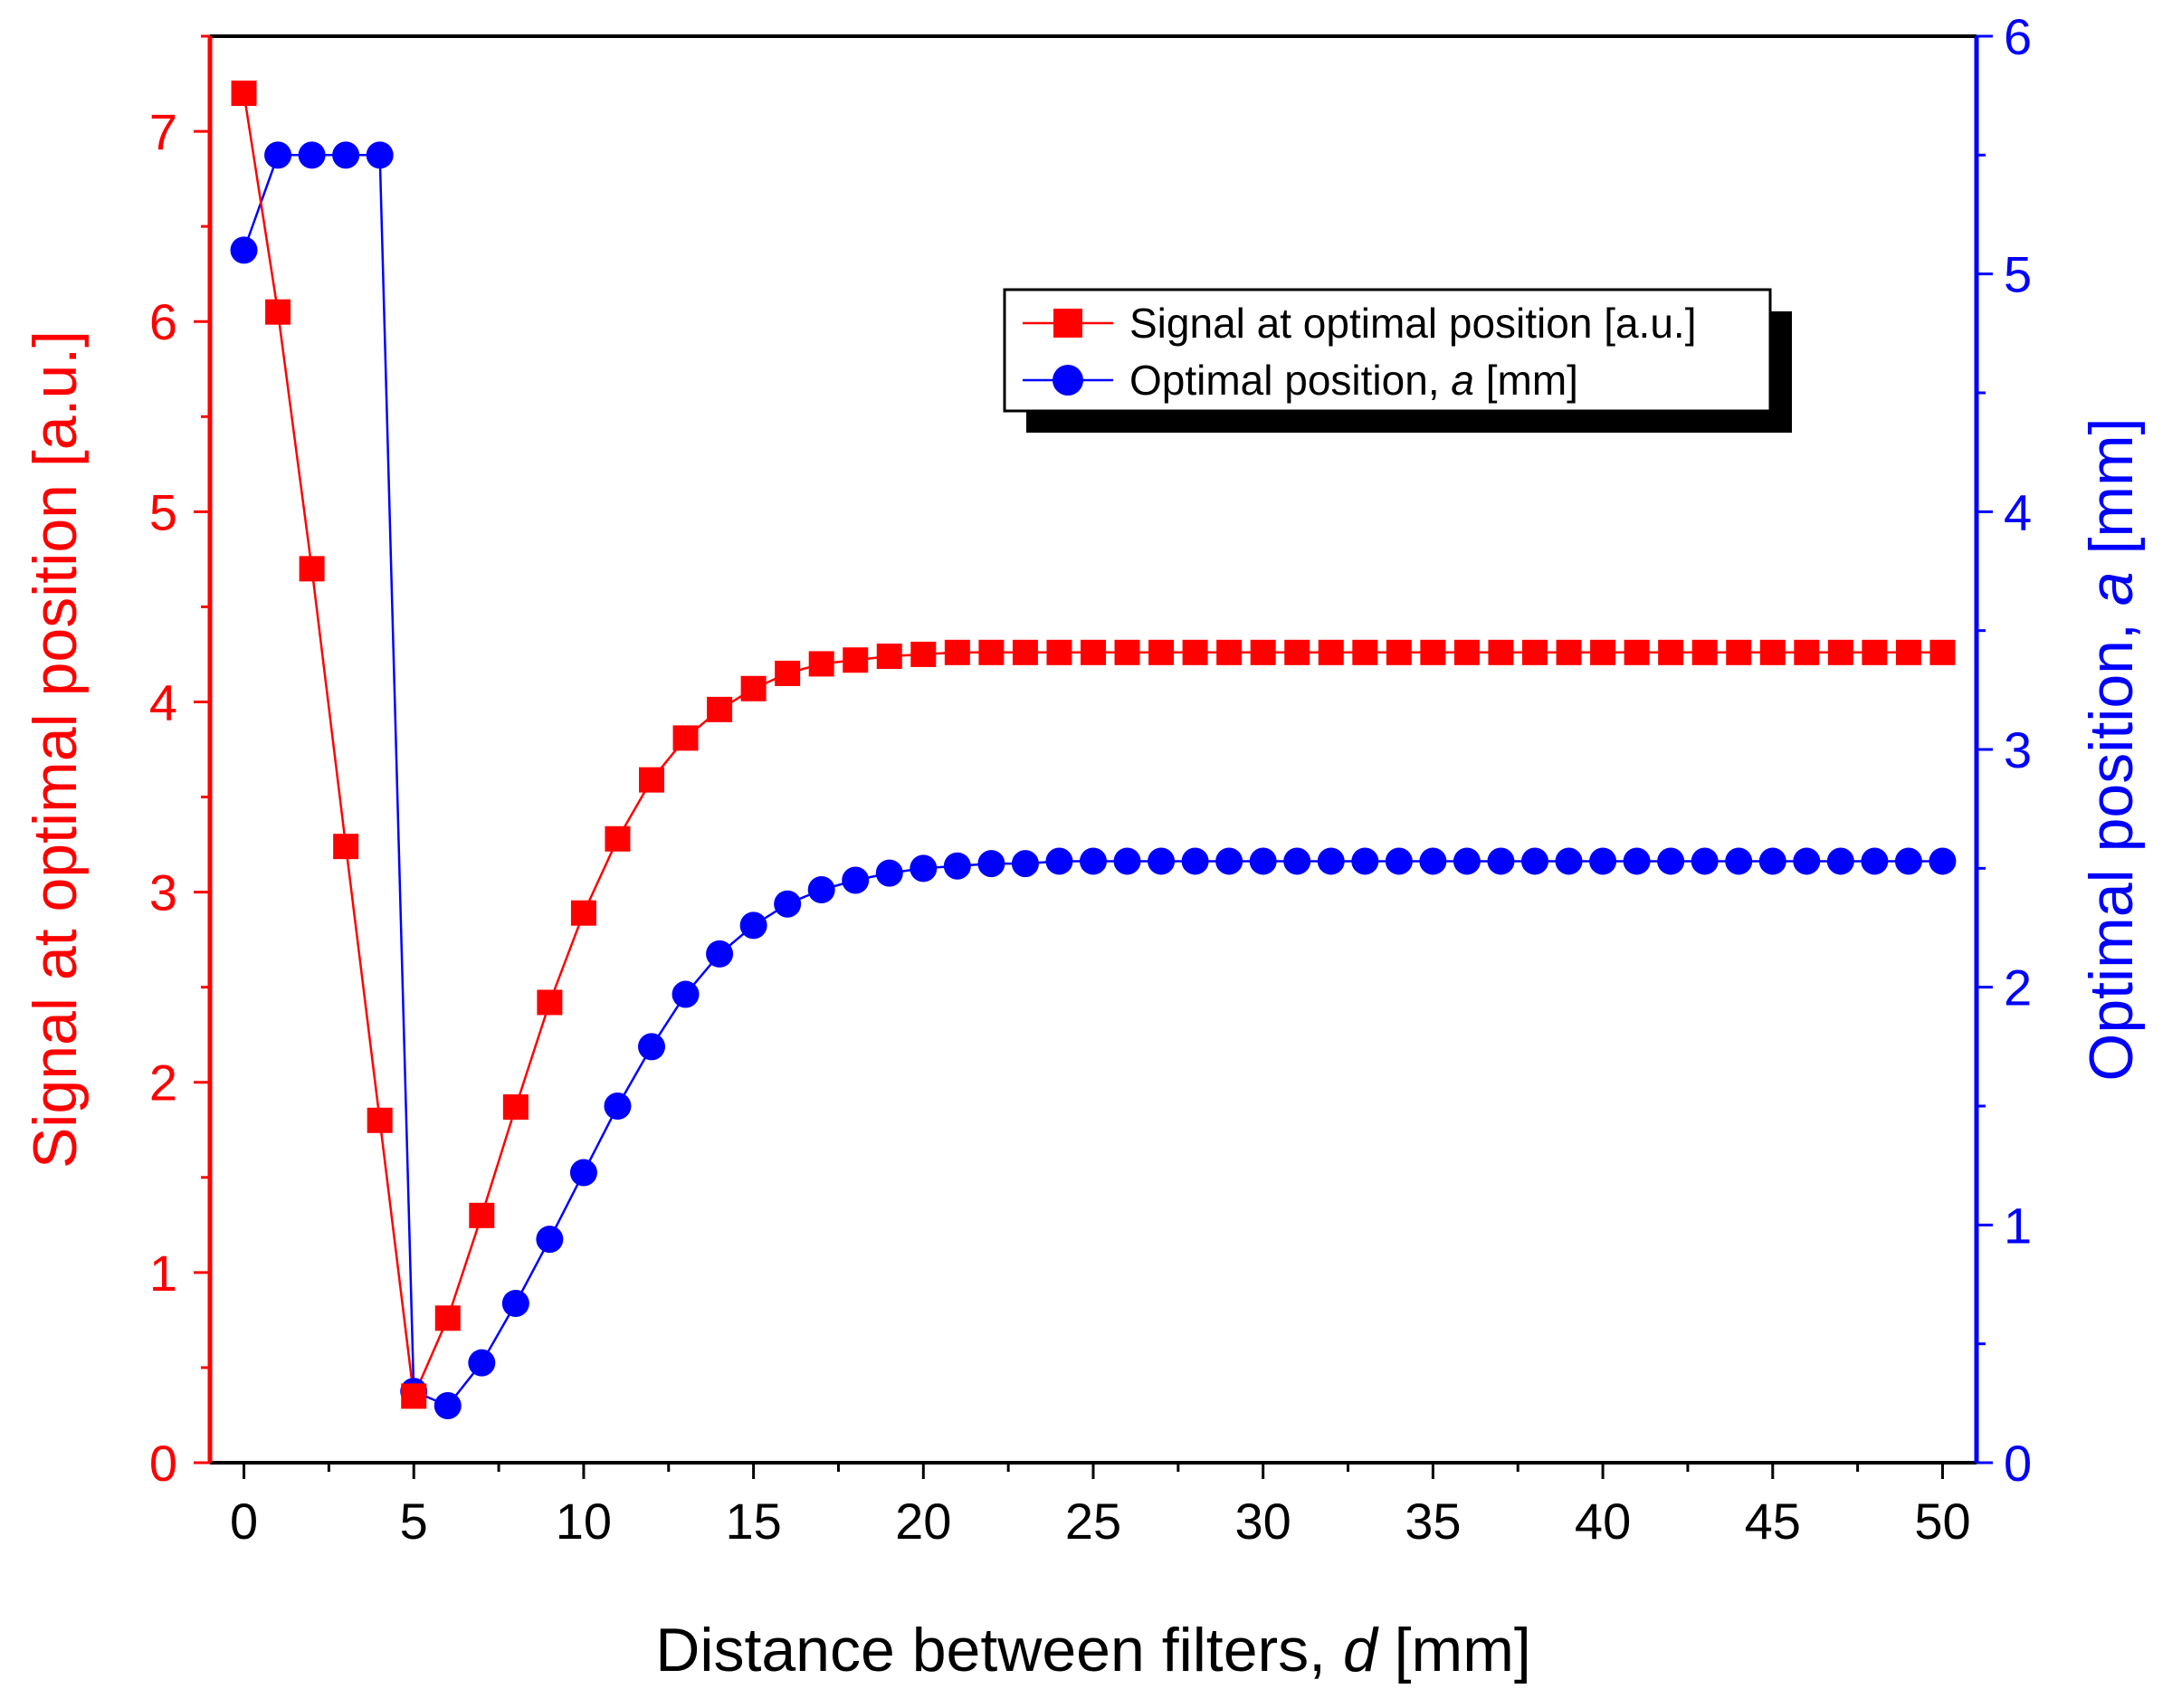 The height and width of the screenshot is (1708, 2172). What do you see at coordinates (2018, 511) in the screenshot?
I see `y-right-tick-label: 4` at bounding box center [2018, 511].